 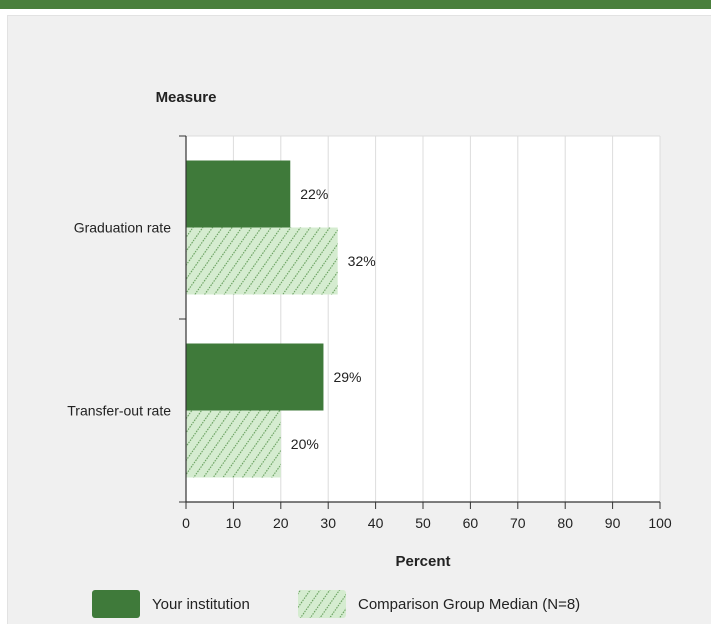 I want to click on category-labels: Graduation rate Transfer-out rate, so click(x=119, y=319).